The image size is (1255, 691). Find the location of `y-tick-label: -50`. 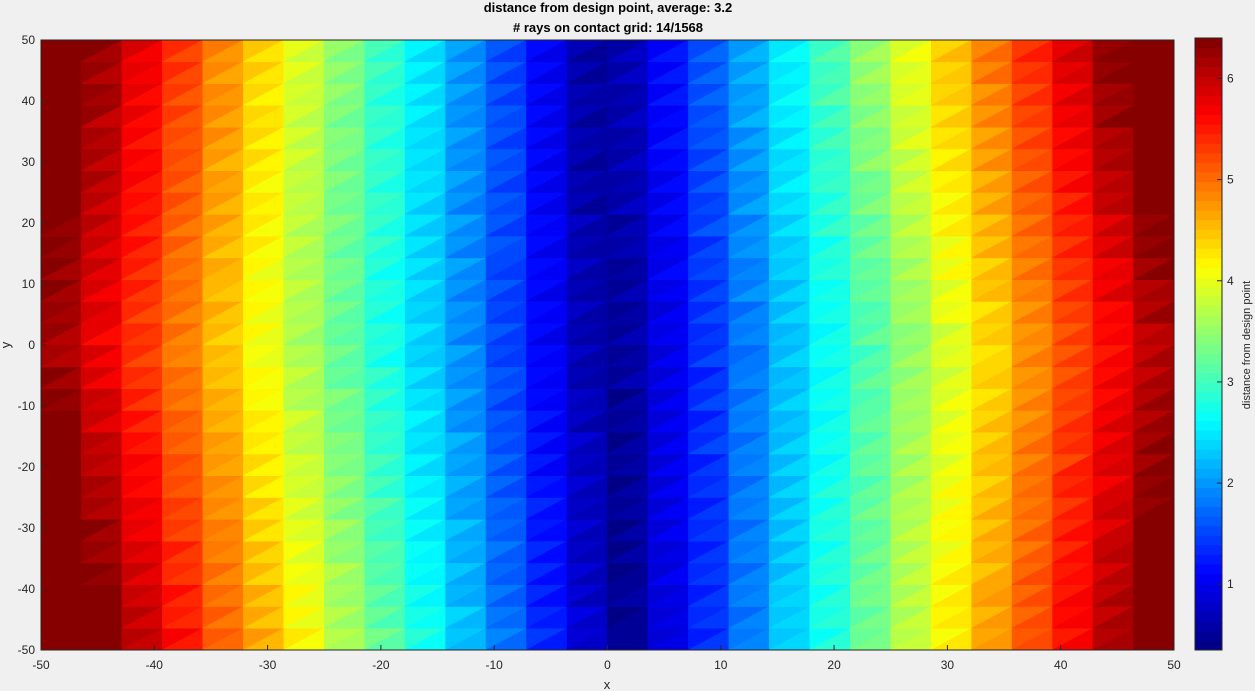

y-tick-label: -50 is located at coordinates (27, 650).